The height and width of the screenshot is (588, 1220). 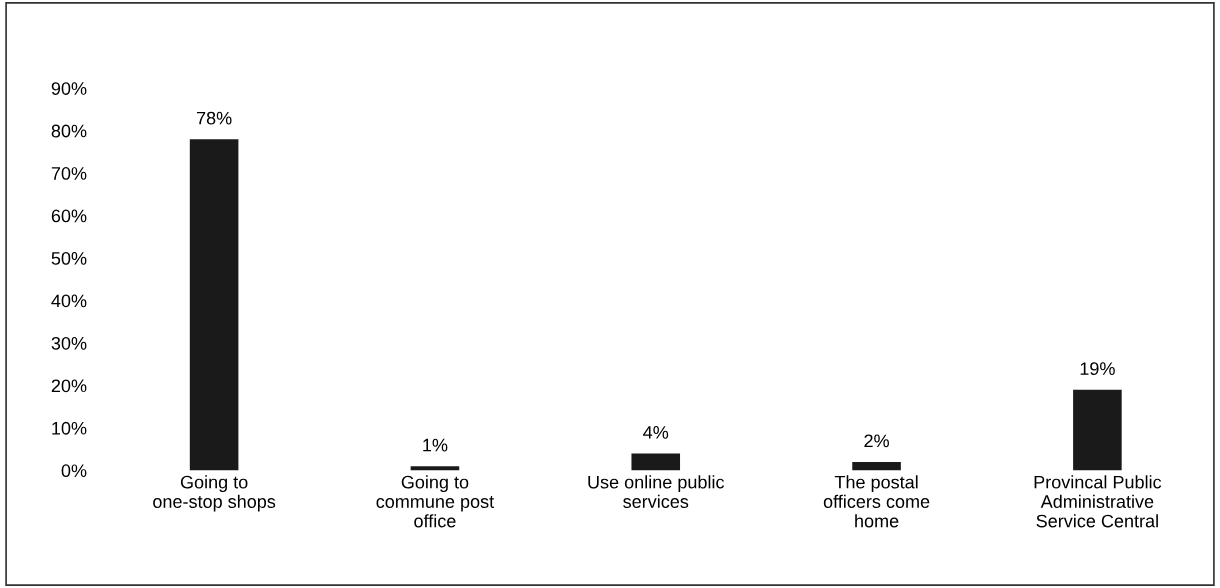 What do you see at coordinates (69, 386) in the screenshot?
I see `y-tick-label: 20%` at bounding box center [69, 386].